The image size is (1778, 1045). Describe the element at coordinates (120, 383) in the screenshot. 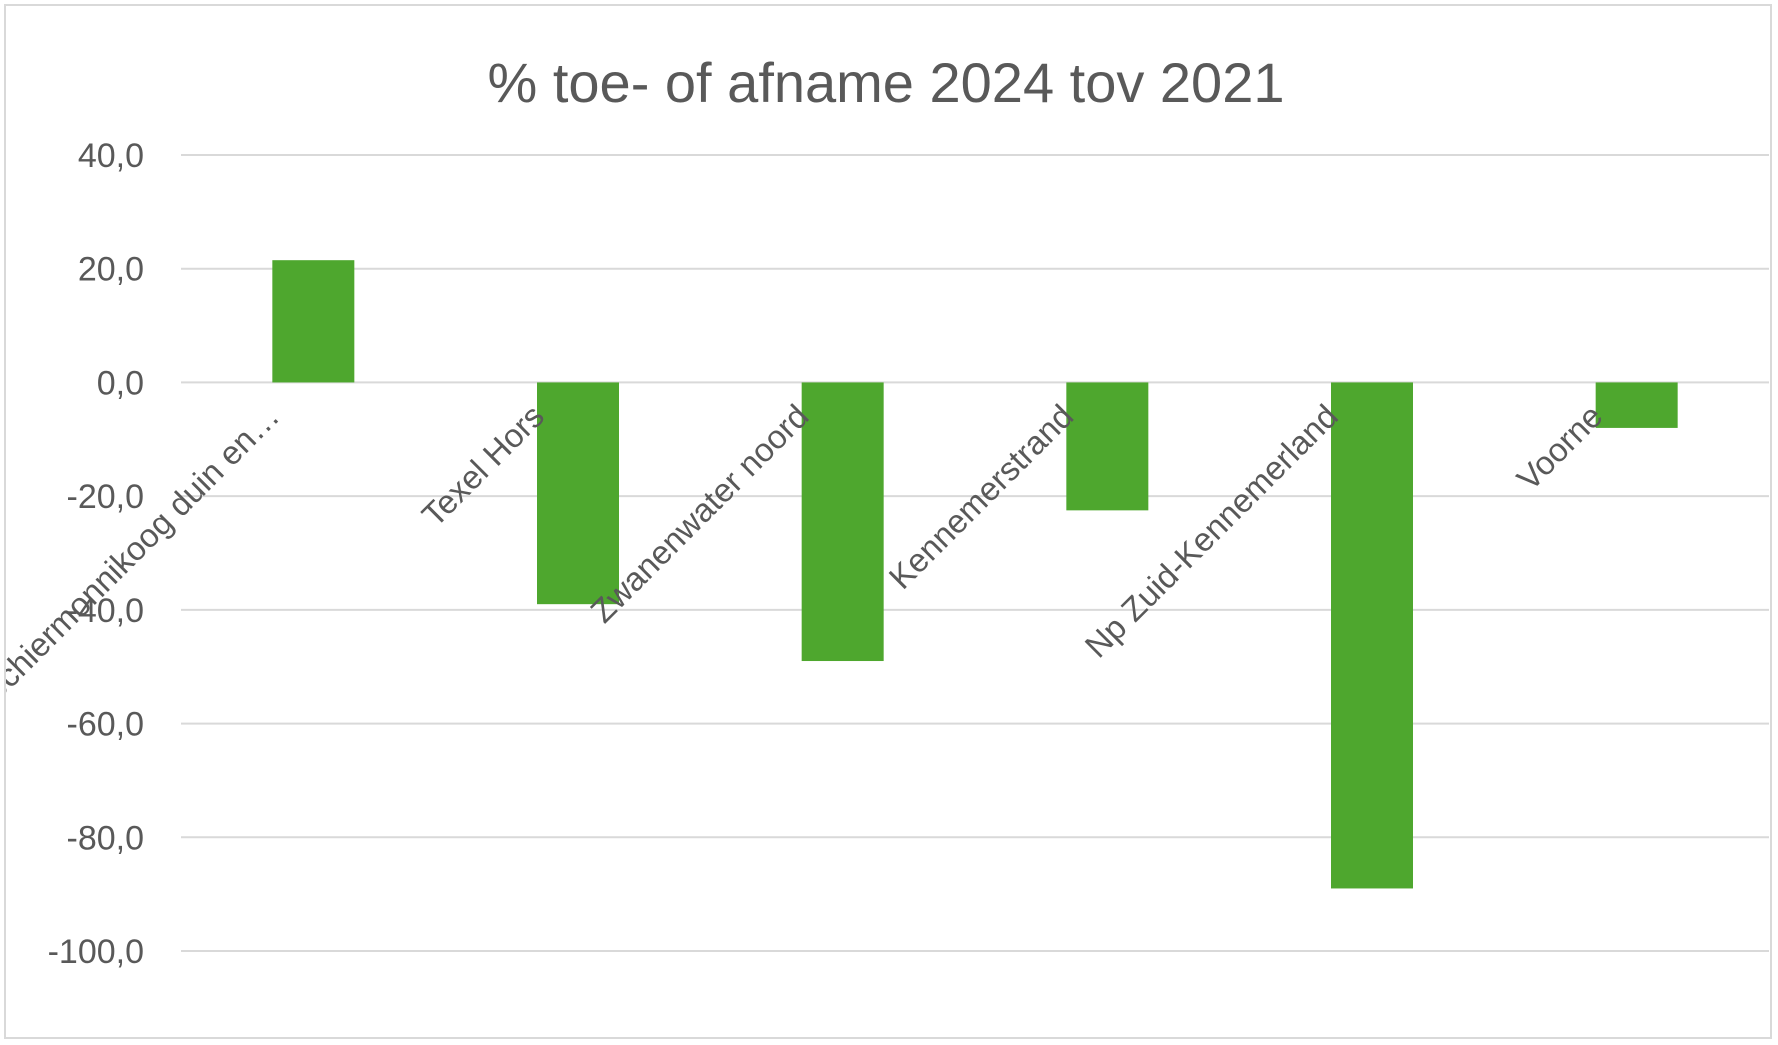

I see `y-tick-label: 0,0` at that location.